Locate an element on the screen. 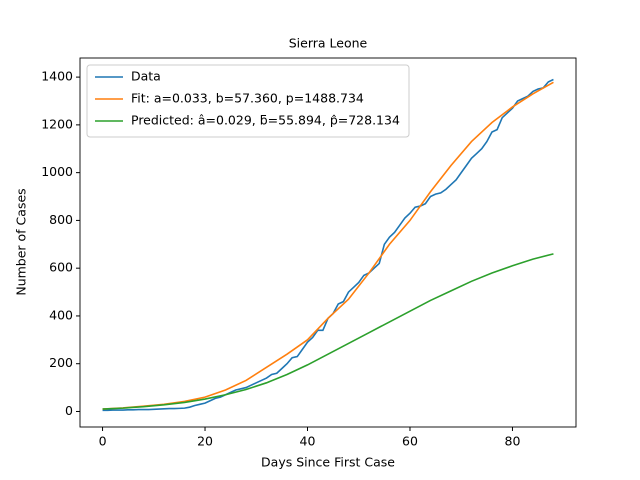 The image size is (640, 480). legend-label: Predicted: â=0.029, ƃ=55.894, p̂=728.134 is located at coordinates (265, 120).